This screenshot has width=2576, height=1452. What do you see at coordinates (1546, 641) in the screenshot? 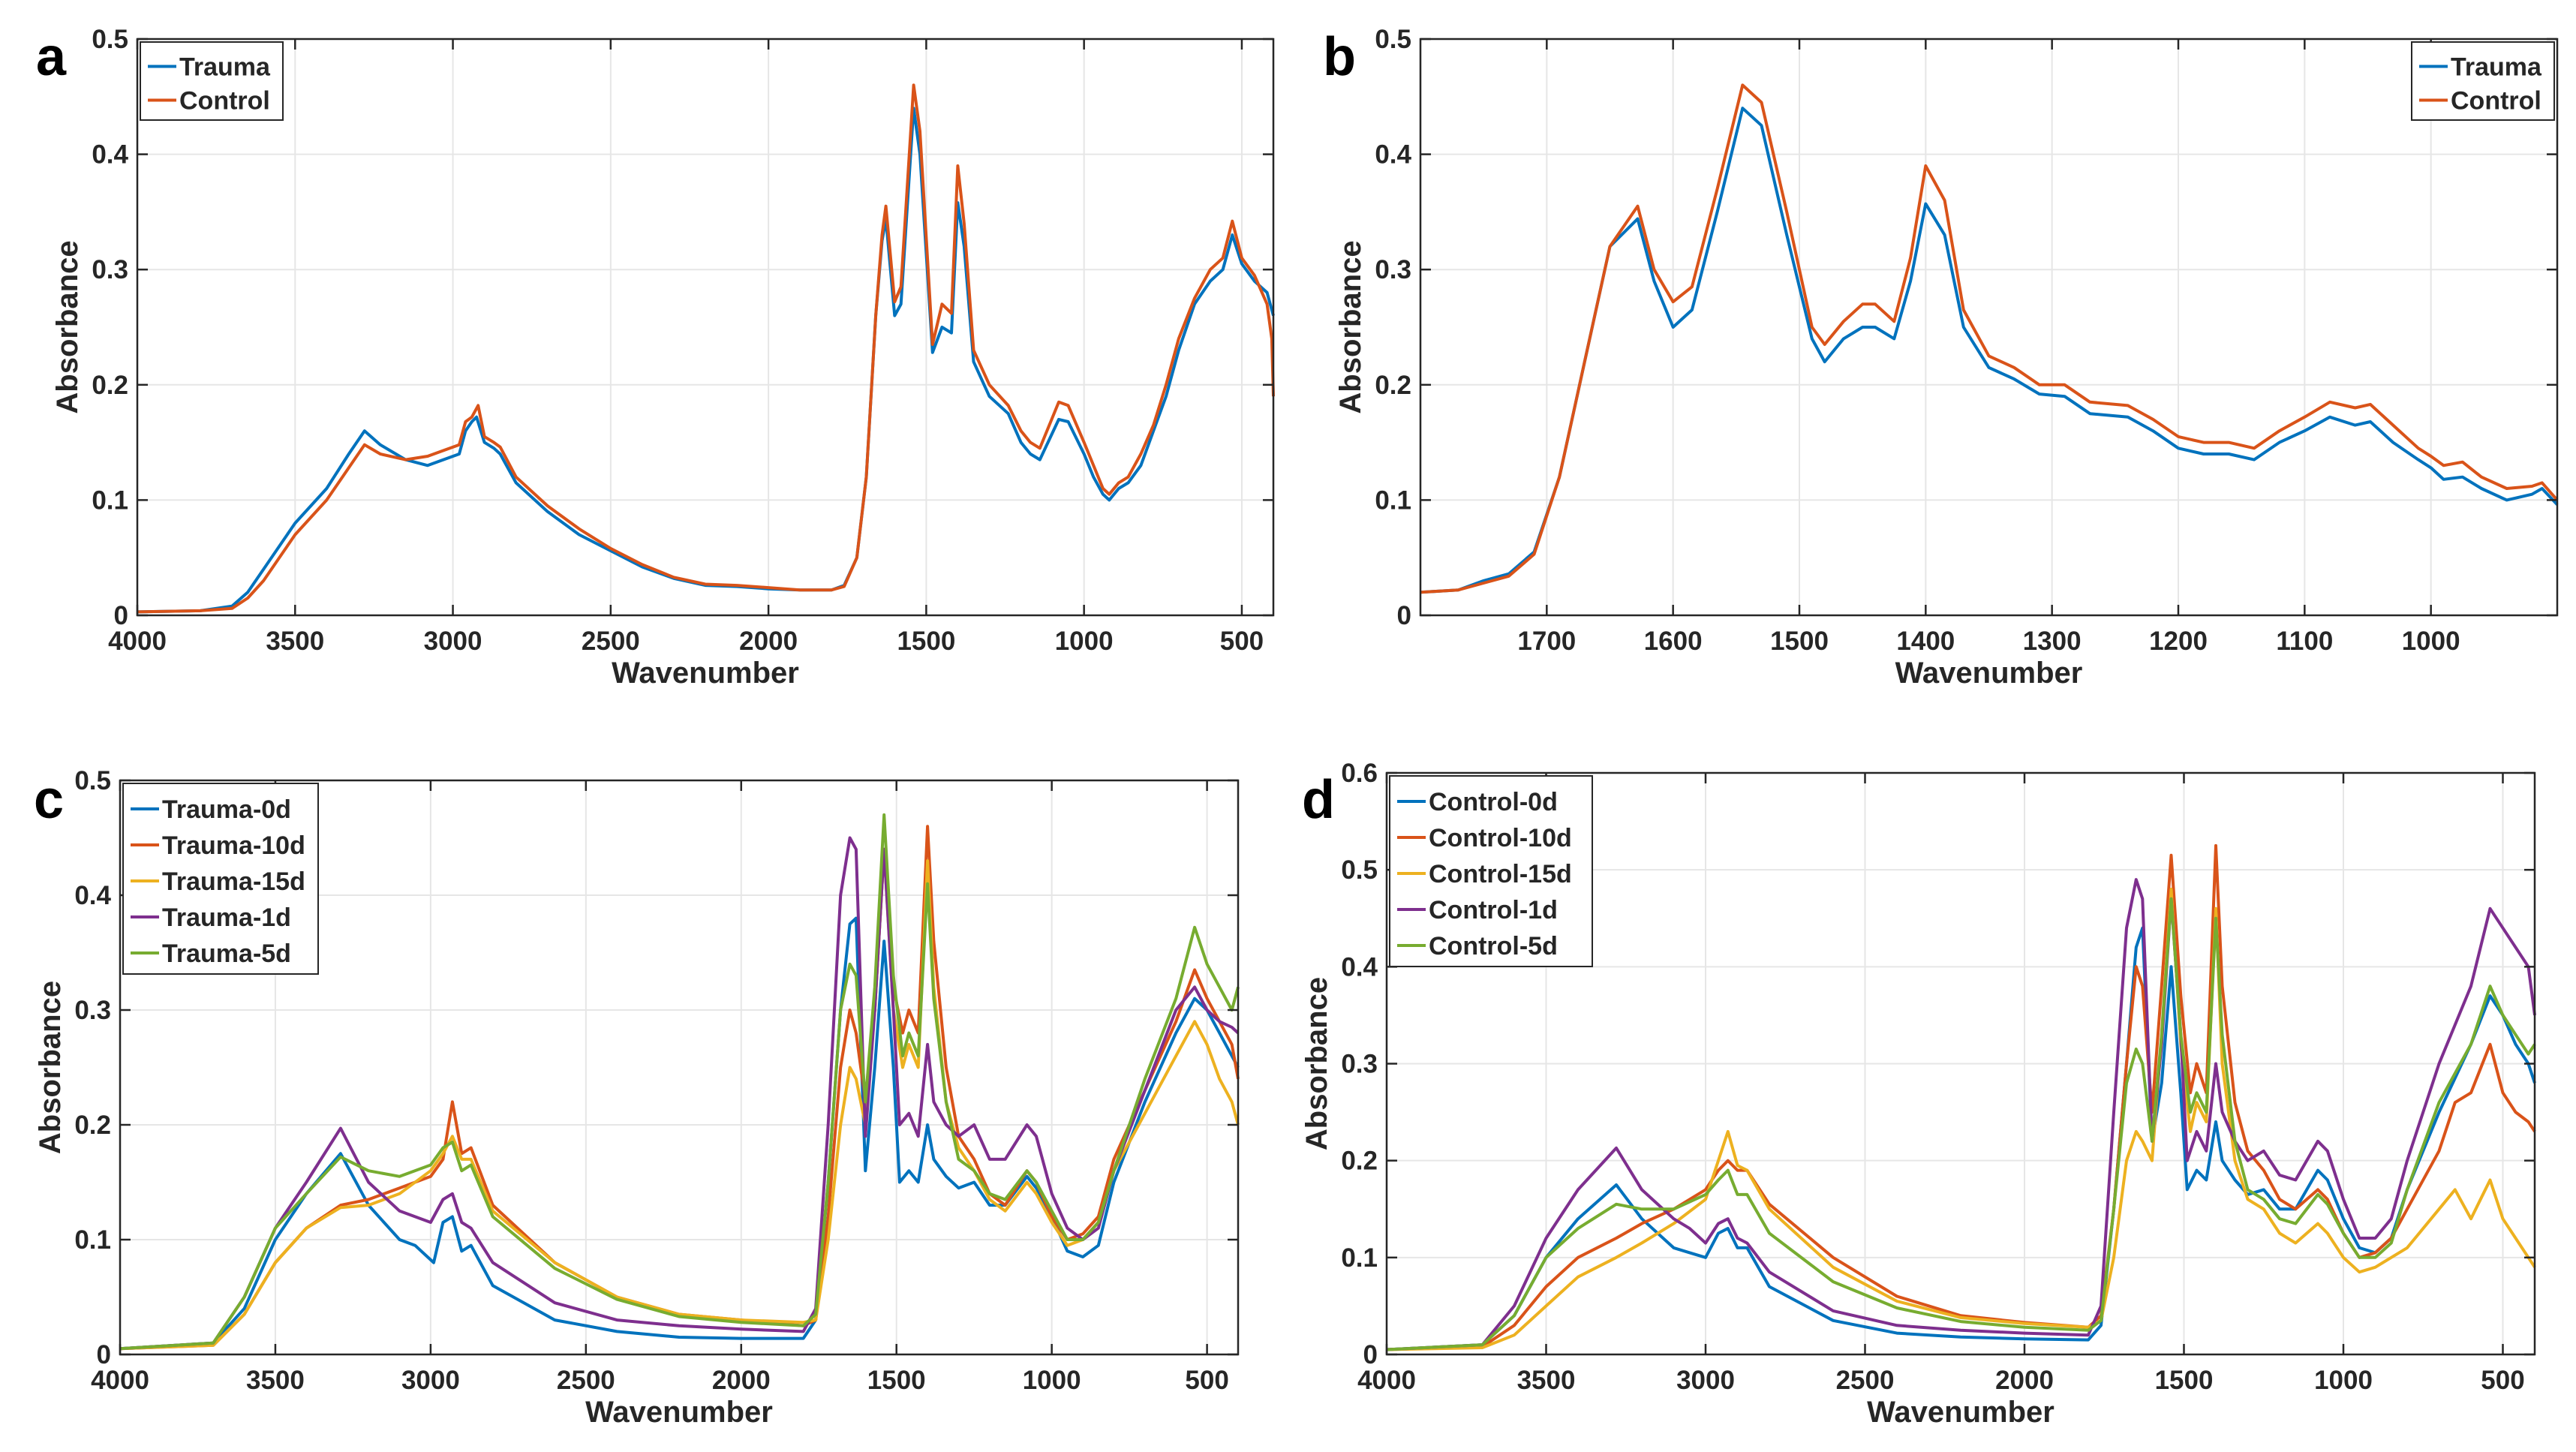
I see `x-tick-label: 1700` at bounding box center [1546, 641].